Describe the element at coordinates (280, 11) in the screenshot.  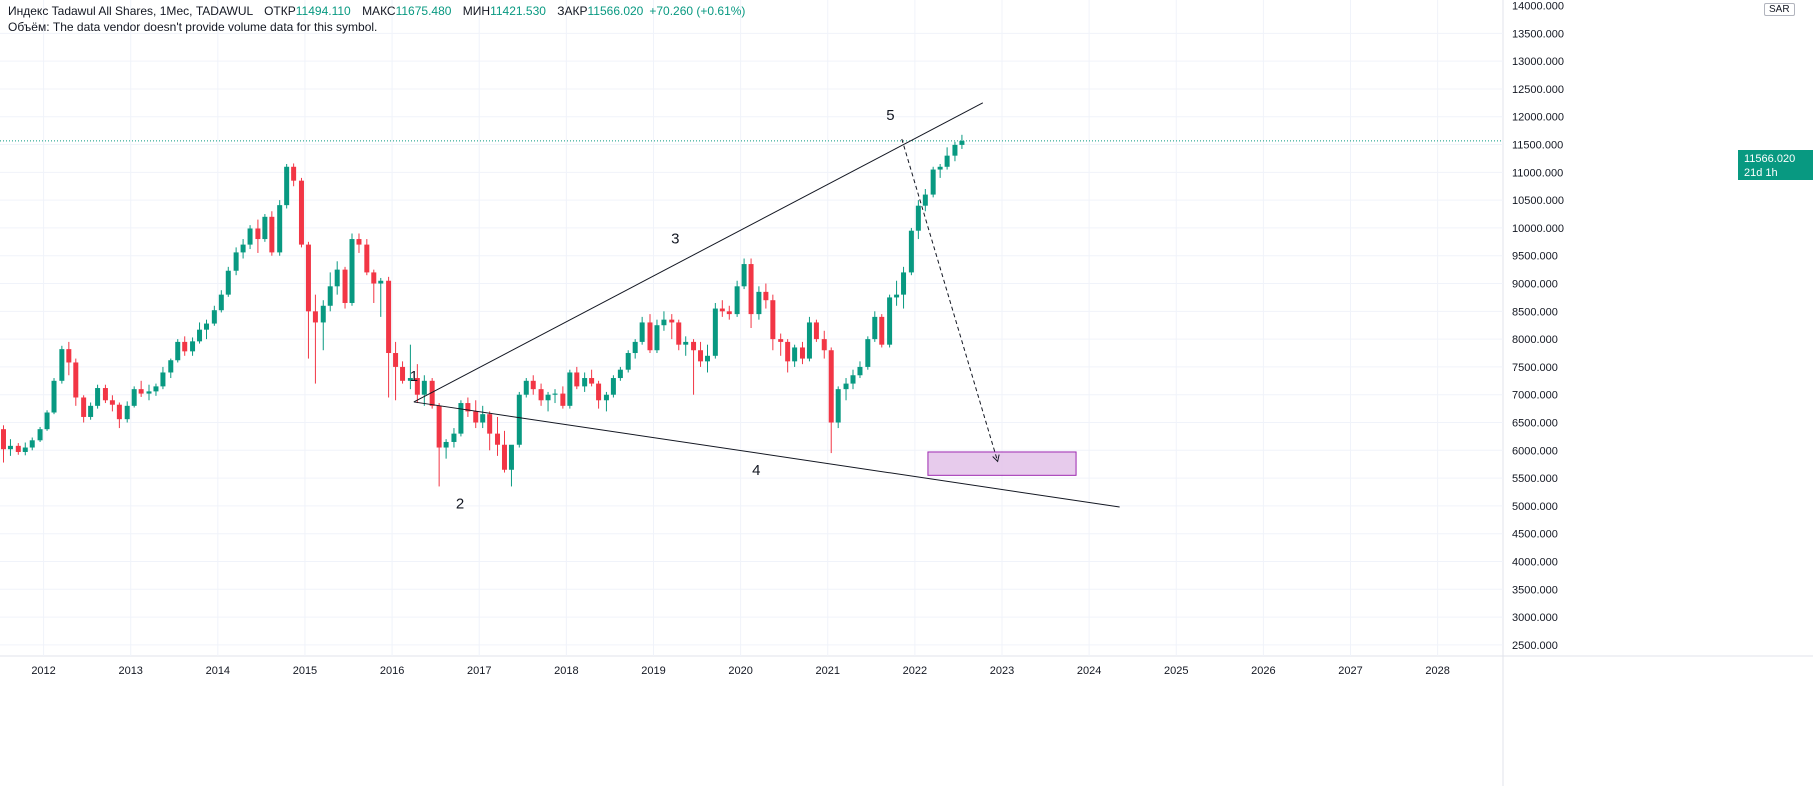
I see `open-label: ОТКР` at that location.